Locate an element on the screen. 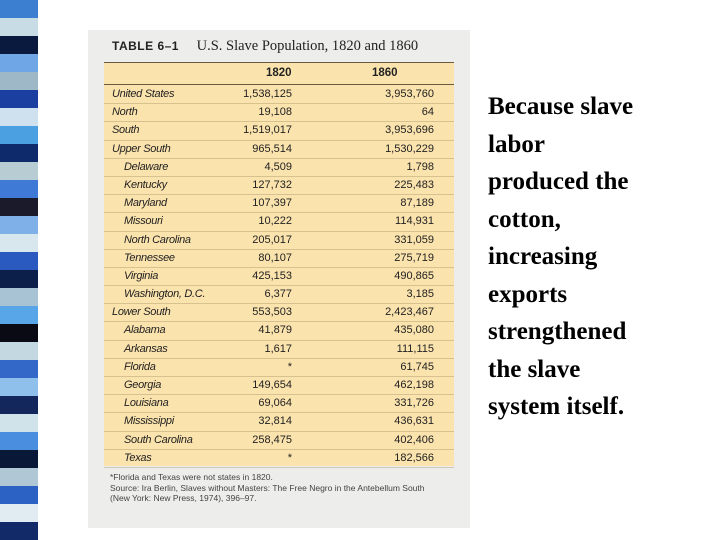  body-text-line: produced the is located at coordinates (558, 181).